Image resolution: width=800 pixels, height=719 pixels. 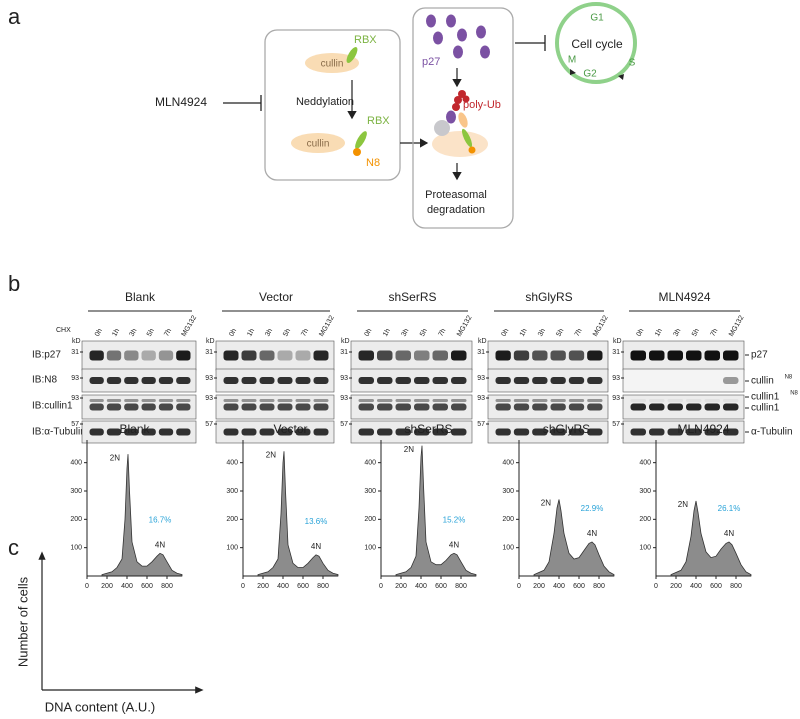 What do you see at coordinates (283, 586) in the screenshot?
I see `x-tick-label: 400` at bounding box center [283, 586].